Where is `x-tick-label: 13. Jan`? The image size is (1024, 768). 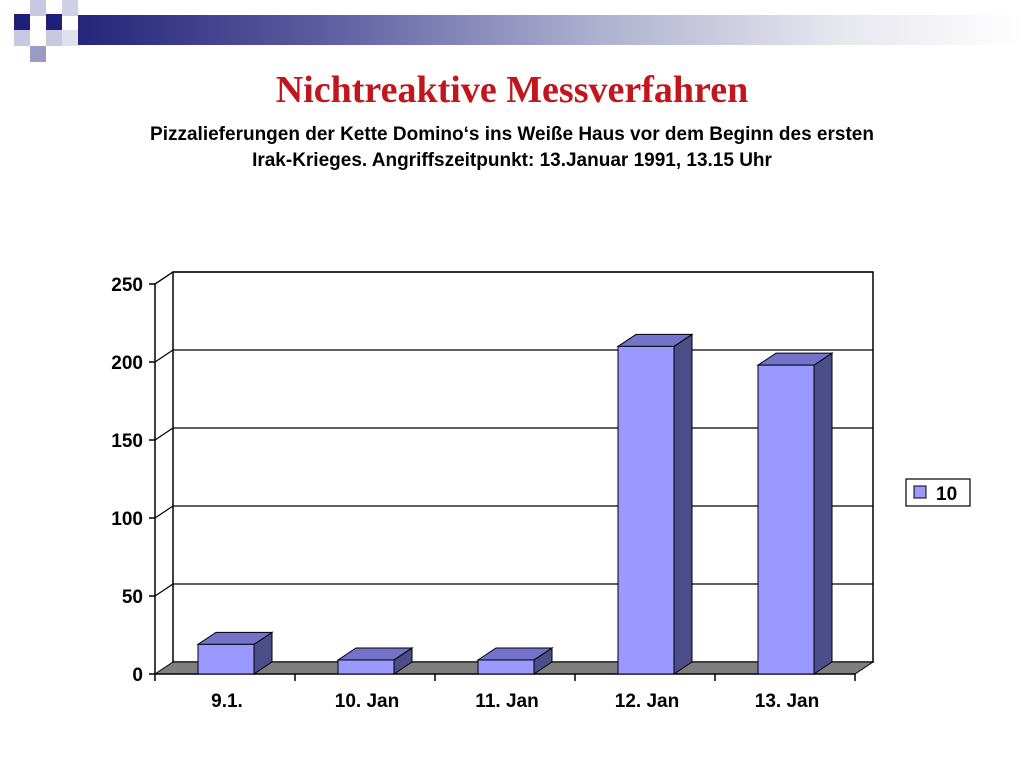 x-tick-label: 13. Jan is located at coordinates (787, 701).